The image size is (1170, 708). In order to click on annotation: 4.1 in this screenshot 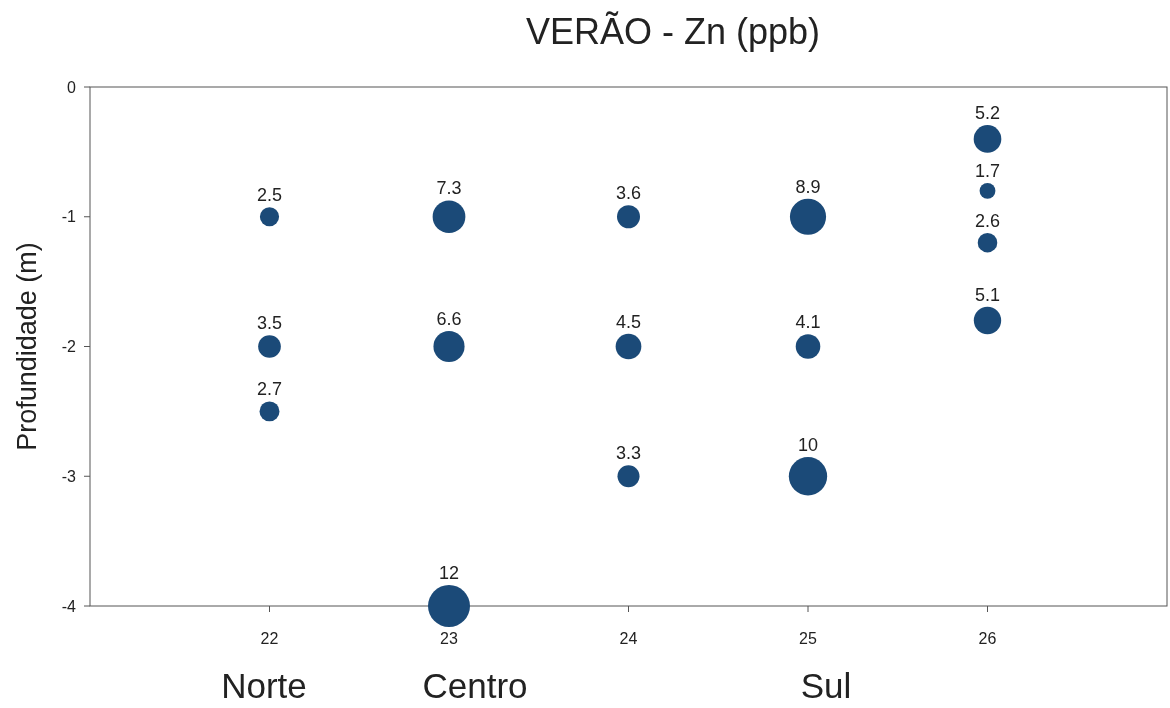, I will do `click(808, 322)`.